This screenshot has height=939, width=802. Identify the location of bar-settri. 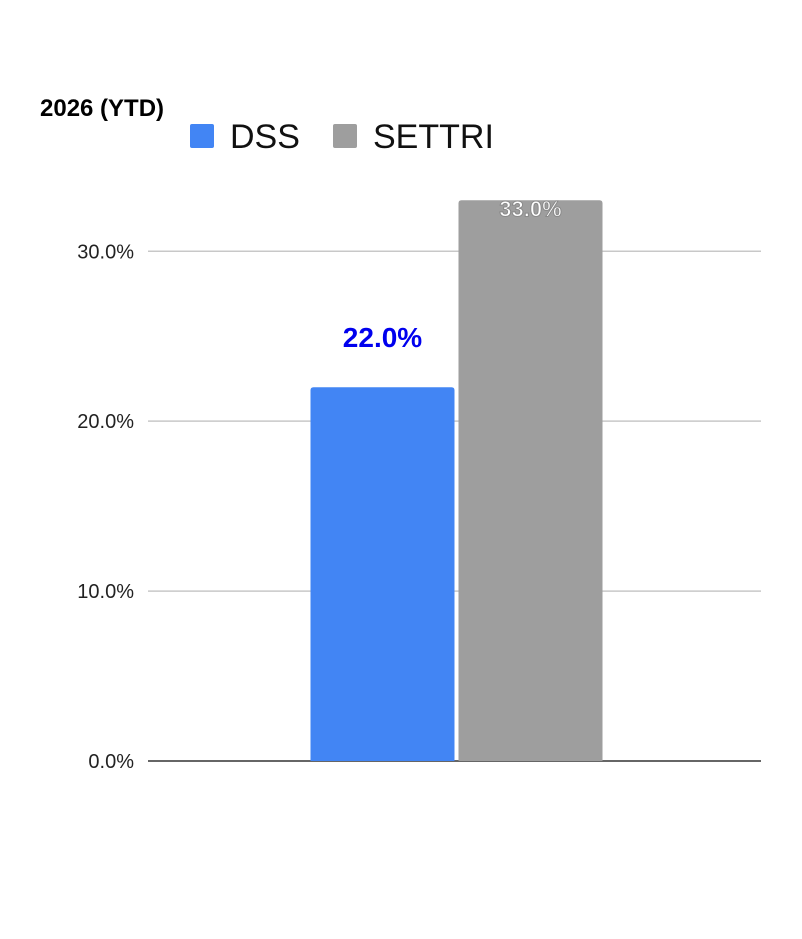
(530, 481).